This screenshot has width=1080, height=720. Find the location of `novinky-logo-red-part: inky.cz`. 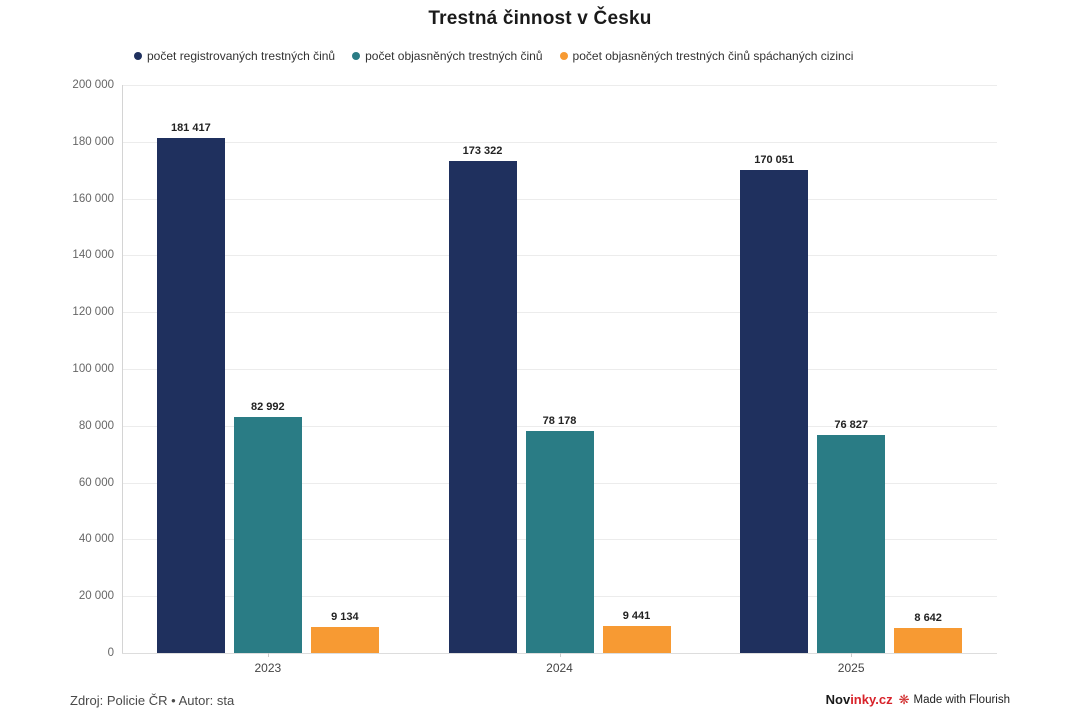

novinky-logo-red-part: inky.cz is located at coordinates (871, 699).